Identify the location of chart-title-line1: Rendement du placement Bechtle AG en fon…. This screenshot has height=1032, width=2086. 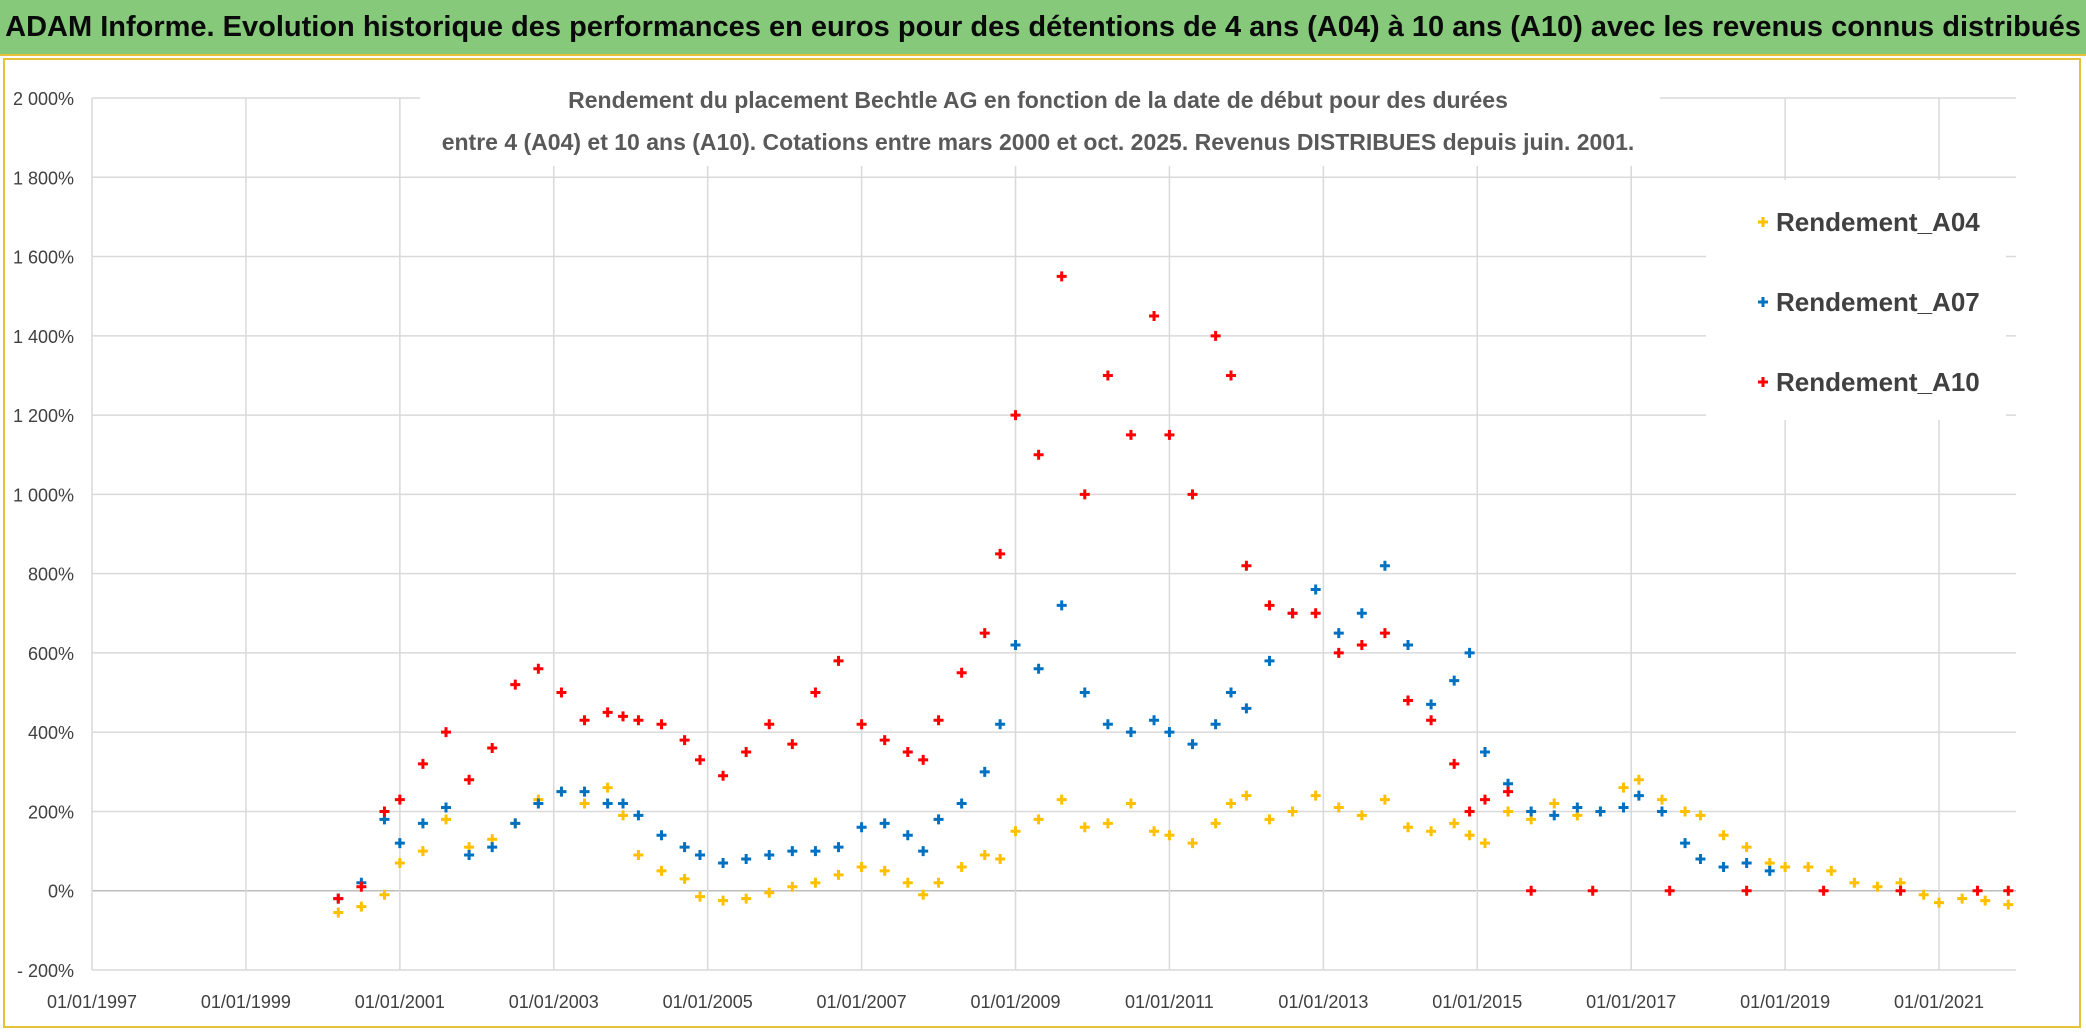
(1038, 100).